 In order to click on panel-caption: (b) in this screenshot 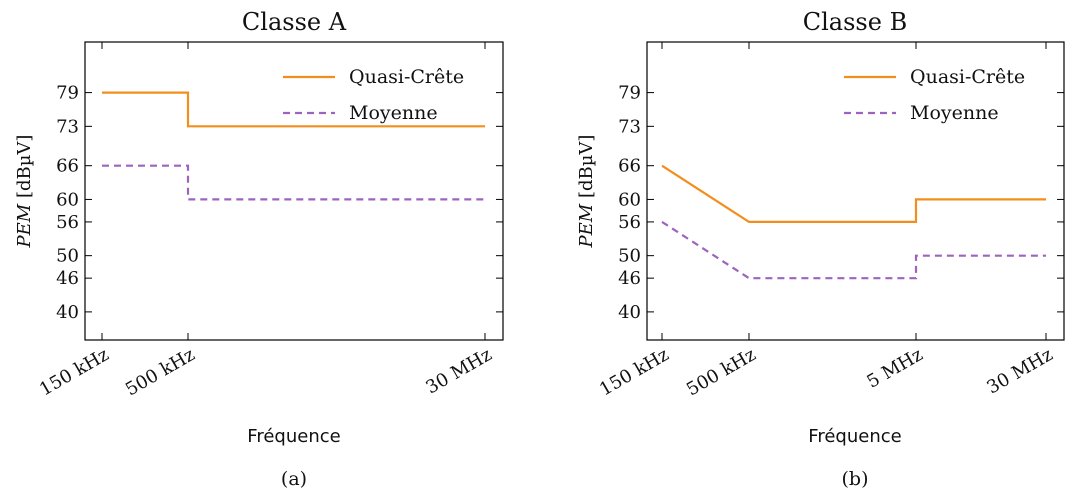, I will do `click(855, 479)`.